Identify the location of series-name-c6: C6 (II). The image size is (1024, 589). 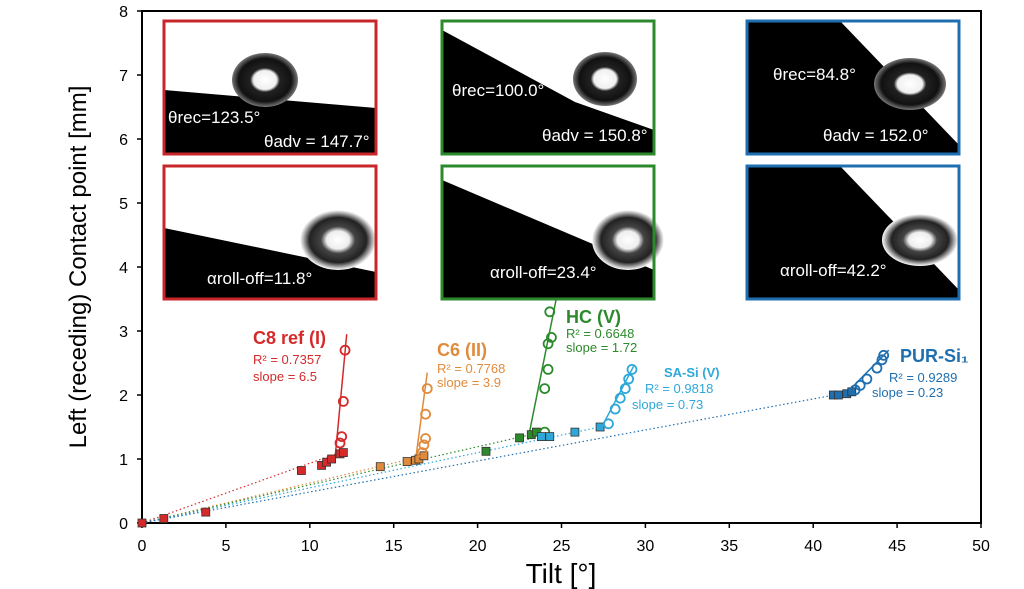
(462, 350).